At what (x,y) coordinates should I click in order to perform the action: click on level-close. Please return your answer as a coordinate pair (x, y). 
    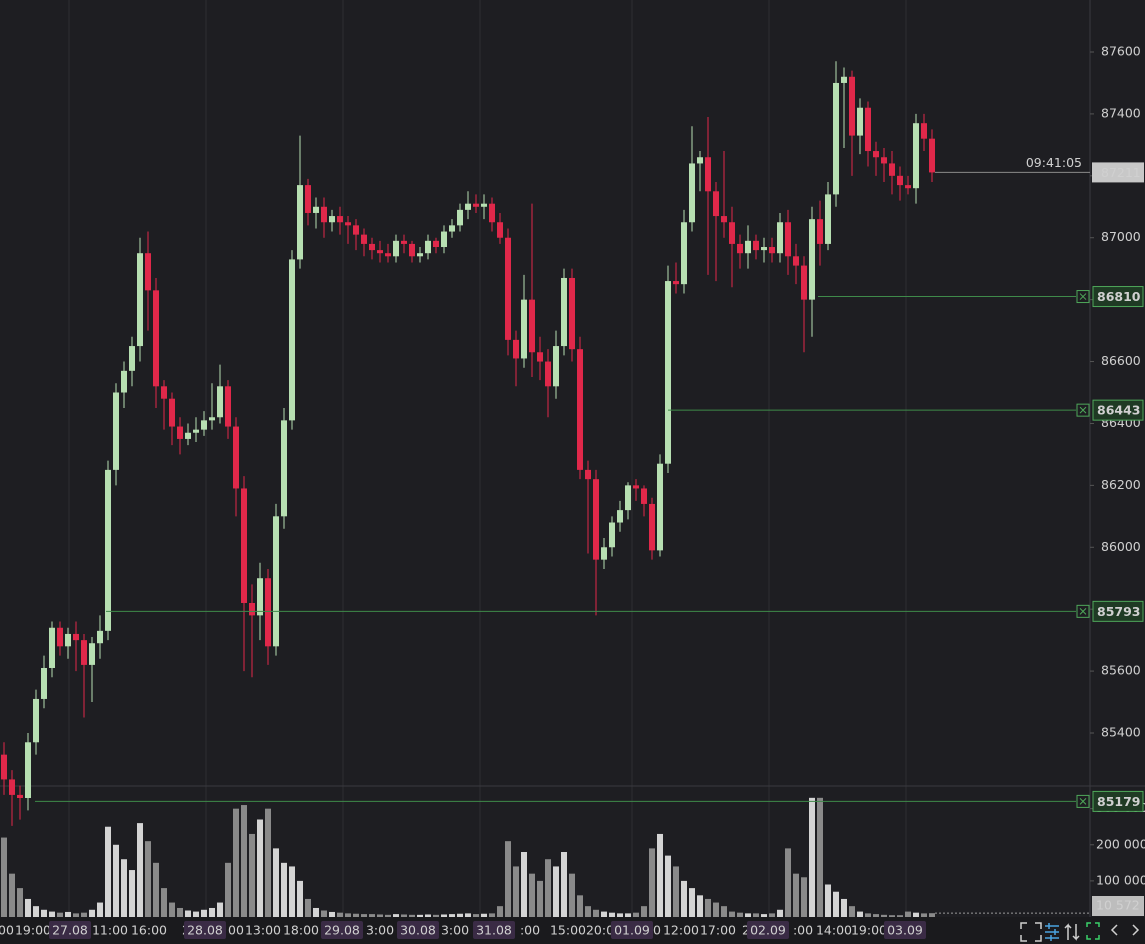
    Looking at the image, I should click on (1083, 611).